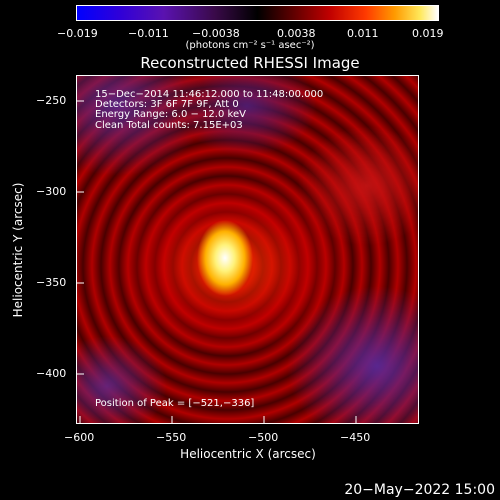 The width and height of the screenshot is (500, 500). Describe the element at coordinates (169, 125) in the screenshot. I see `info-line: Clean Total counts: 7.15E+03` at that location.